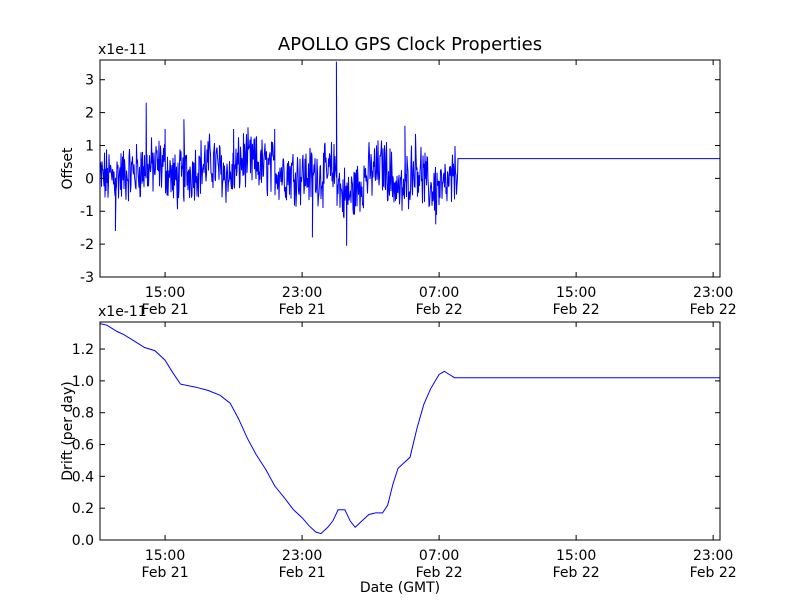  Describe the element at coordinates (68, 430) in the screenshot. I see `y-axis-label: Drift (per day)` at that location.